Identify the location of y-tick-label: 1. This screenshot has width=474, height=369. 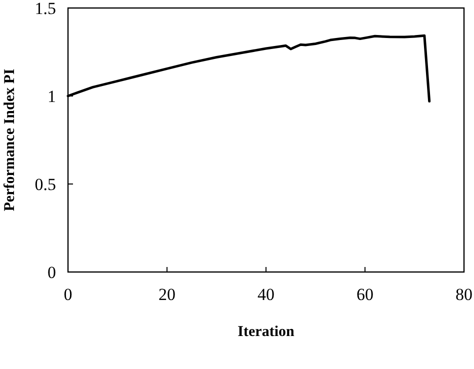
(52, 96).